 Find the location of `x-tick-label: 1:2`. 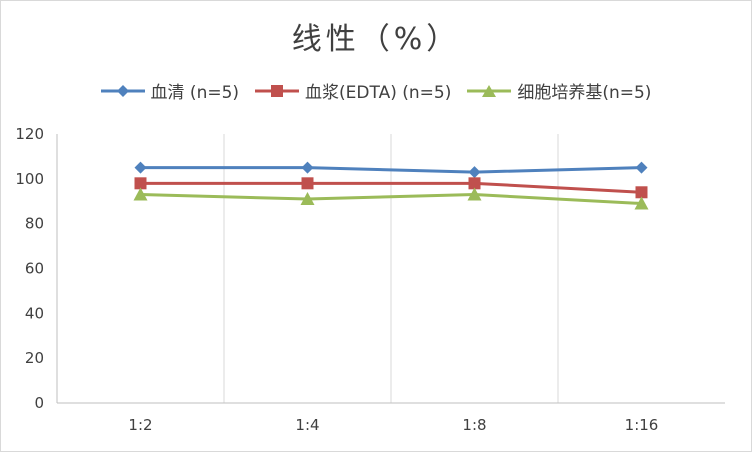

x-tick-label: 1:2 is located at coordinates (140, 425).